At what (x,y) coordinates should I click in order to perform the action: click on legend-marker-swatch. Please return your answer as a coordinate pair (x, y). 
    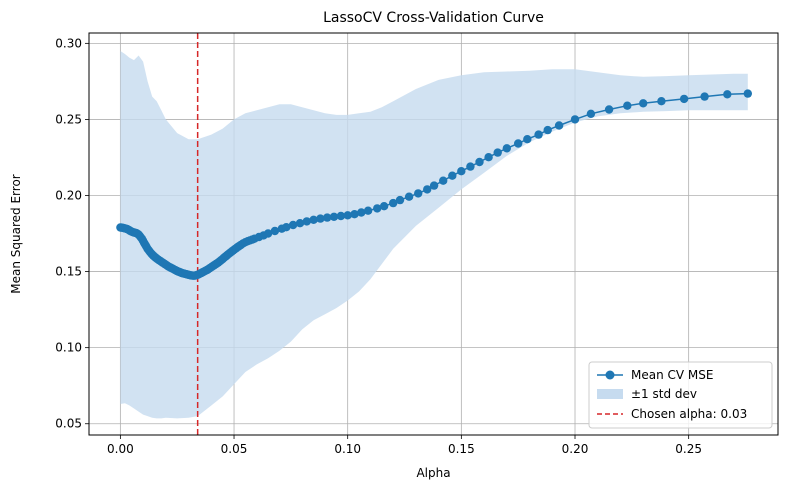
    Looking at the image, I should click on (610, 375).